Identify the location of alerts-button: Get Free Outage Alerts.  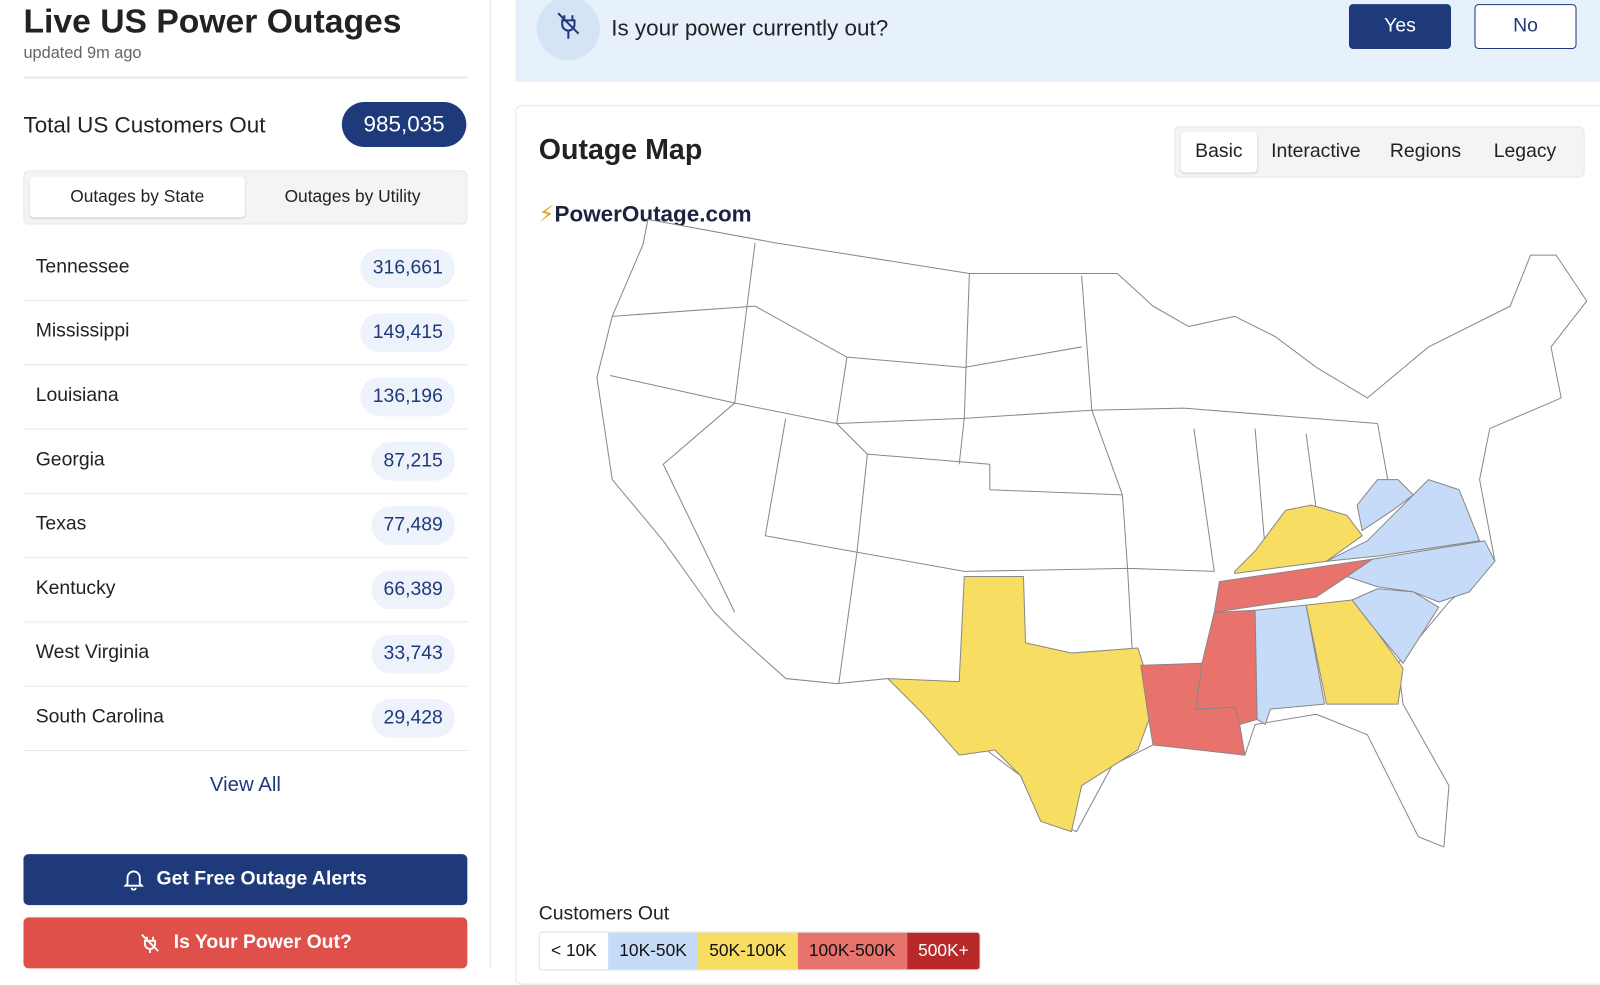
(245, 880).